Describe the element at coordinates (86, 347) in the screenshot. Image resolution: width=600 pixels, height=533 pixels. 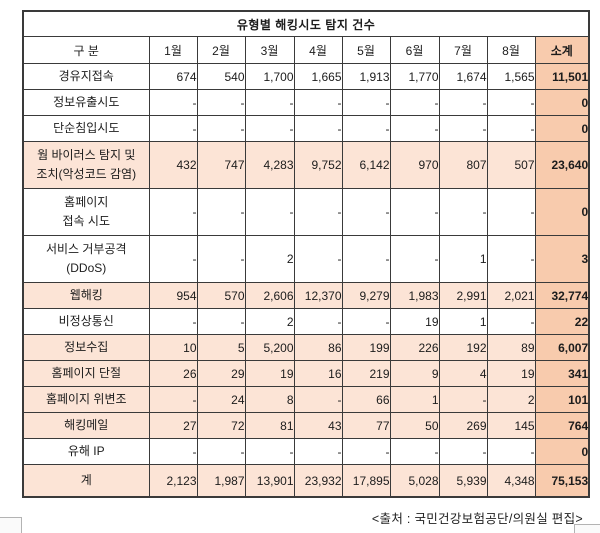
I see `row-label: 정보수집` at that location.